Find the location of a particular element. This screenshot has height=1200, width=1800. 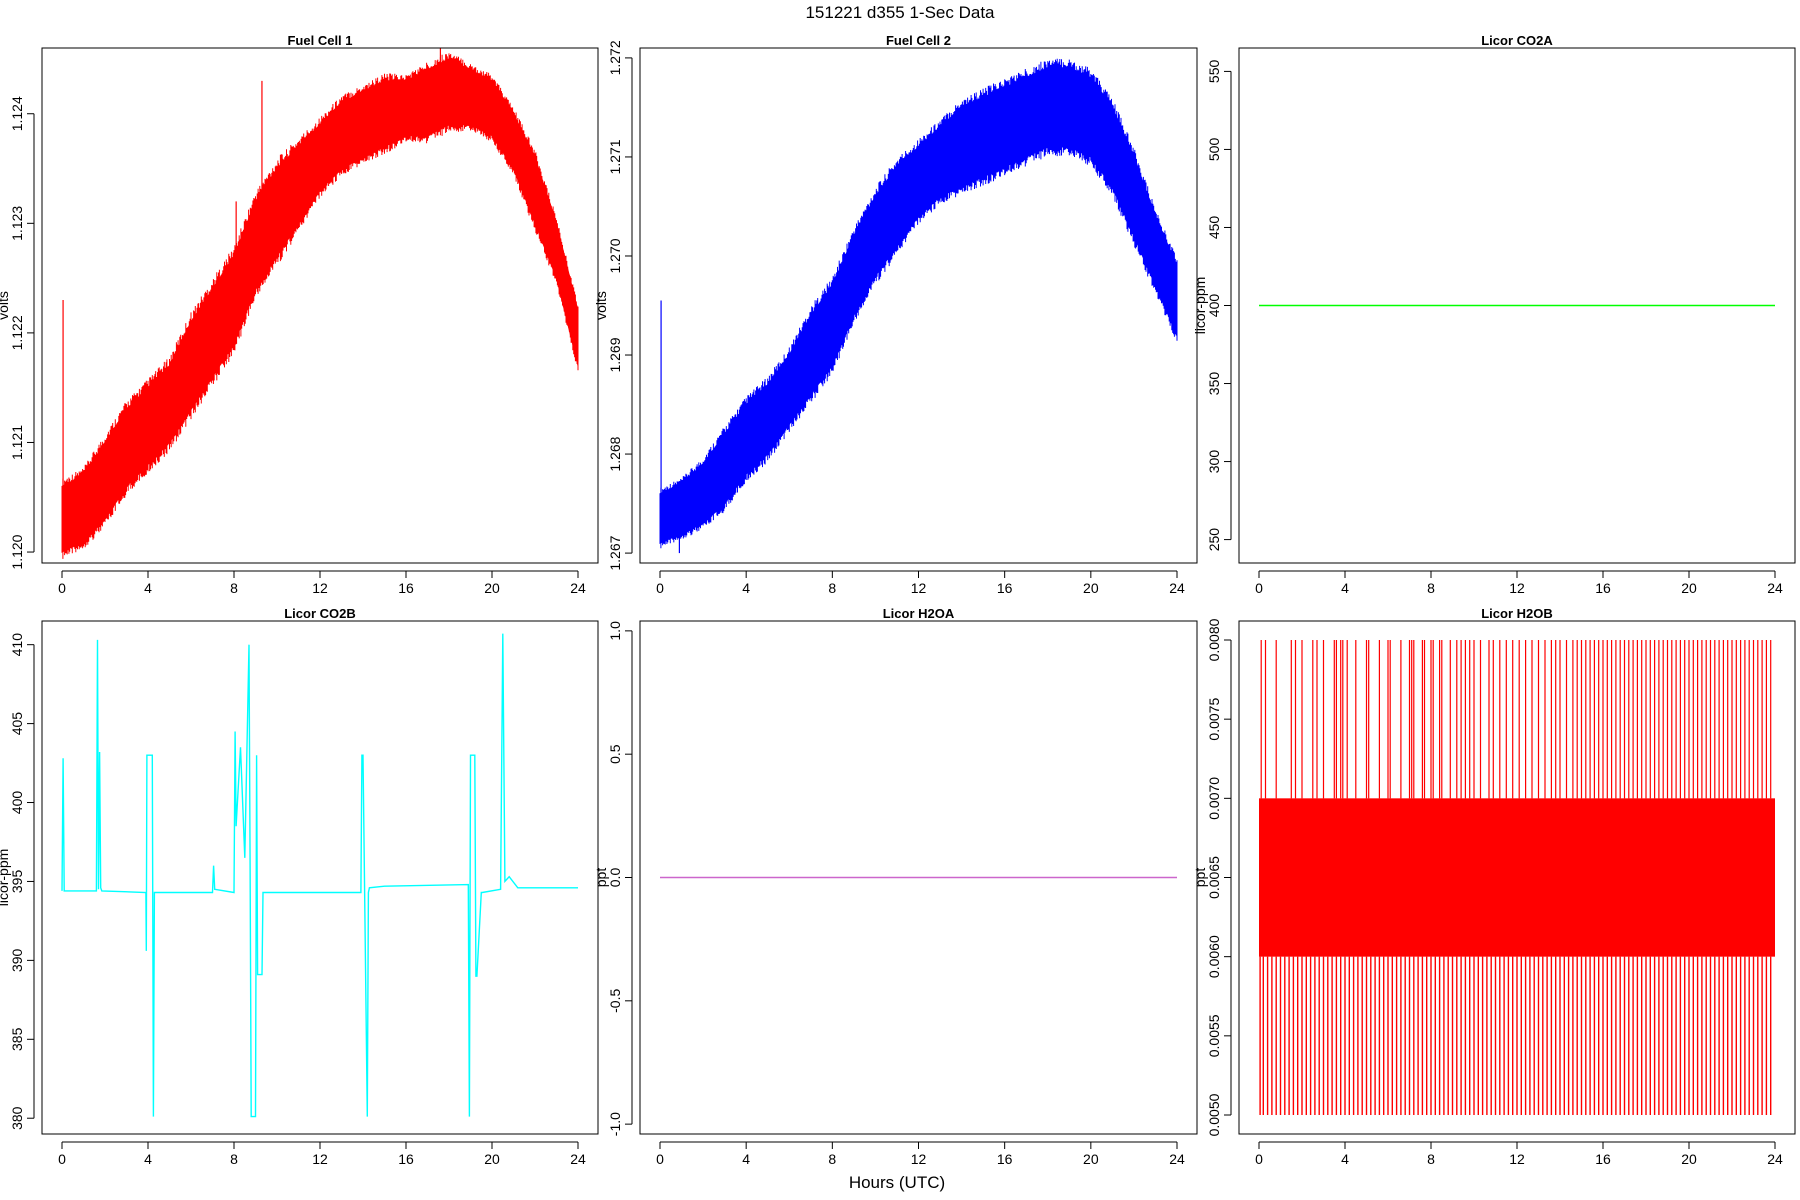

y-tick-label: 1.271 is located at coordinates (615, 156).